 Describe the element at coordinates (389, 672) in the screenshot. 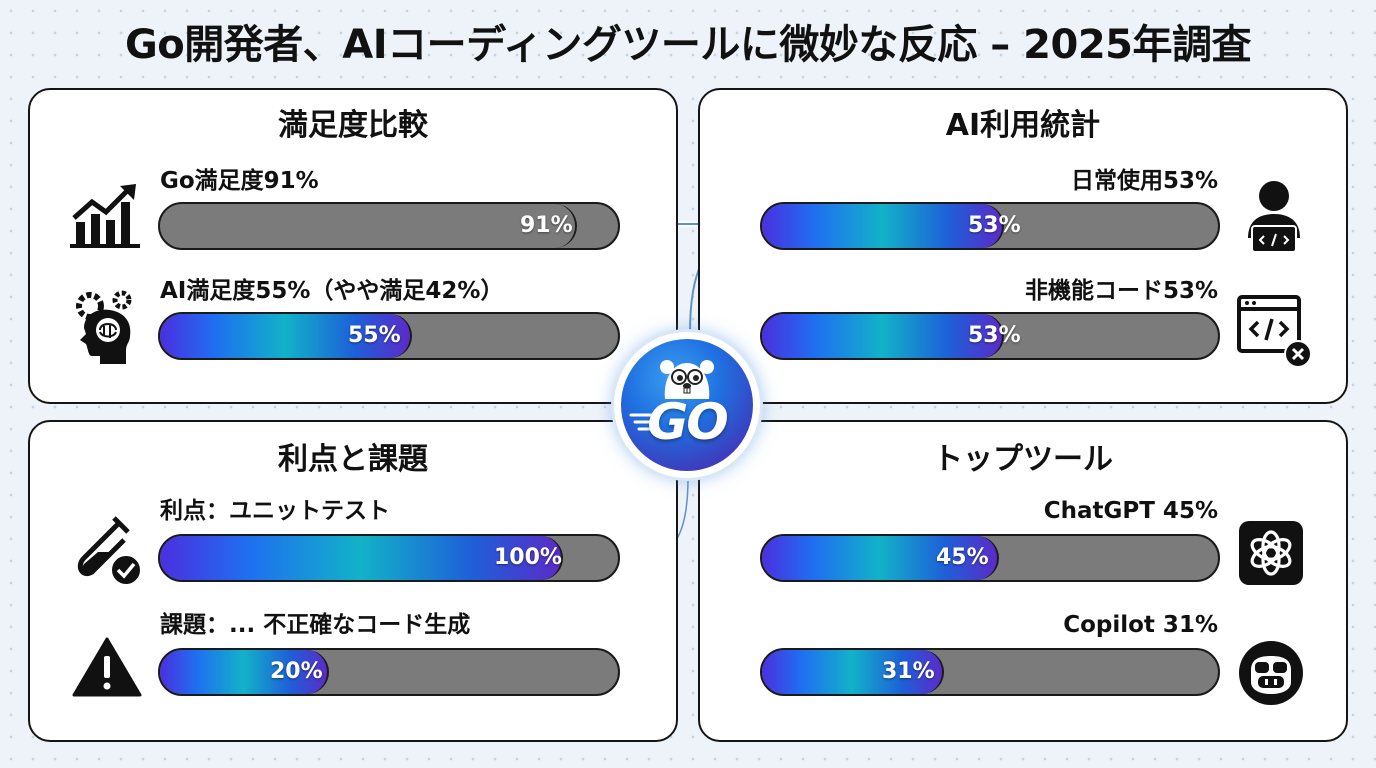

I see `progress-bar-inaccurate-code: 20%` at that location.